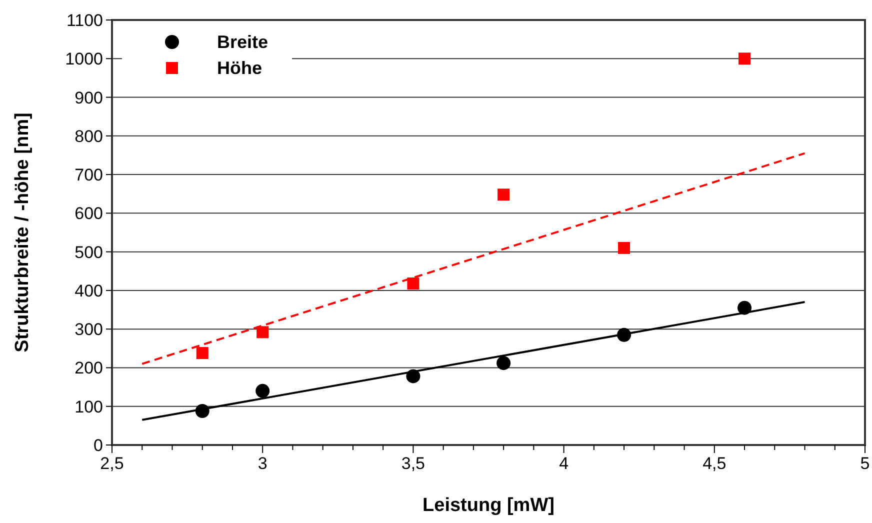 Image resolution: width=872 pixels, height=523 pixels. What do you see at coordinates (88, 98) in the screenshot?
I see `y-tick-label: 900` at bounding box center [88, 98].